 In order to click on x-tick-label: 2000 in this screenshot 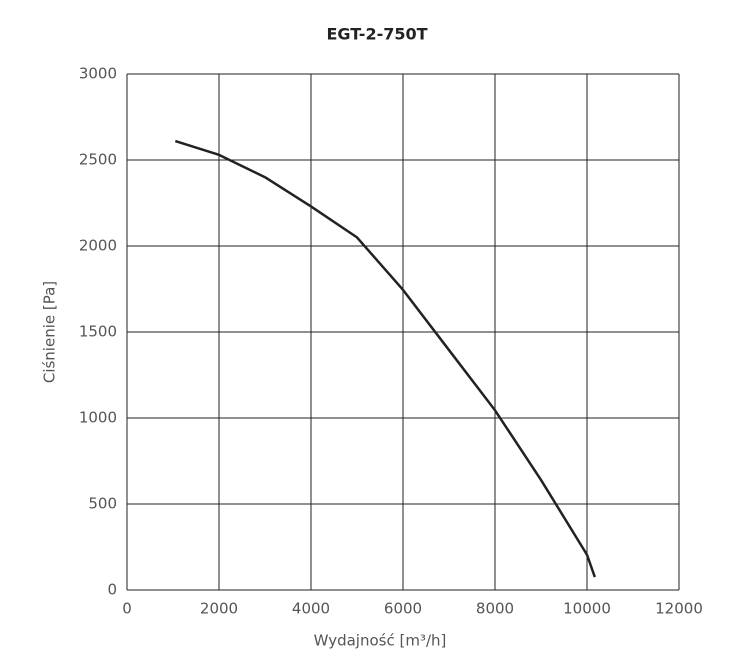, I will do `click(219, 609)`.